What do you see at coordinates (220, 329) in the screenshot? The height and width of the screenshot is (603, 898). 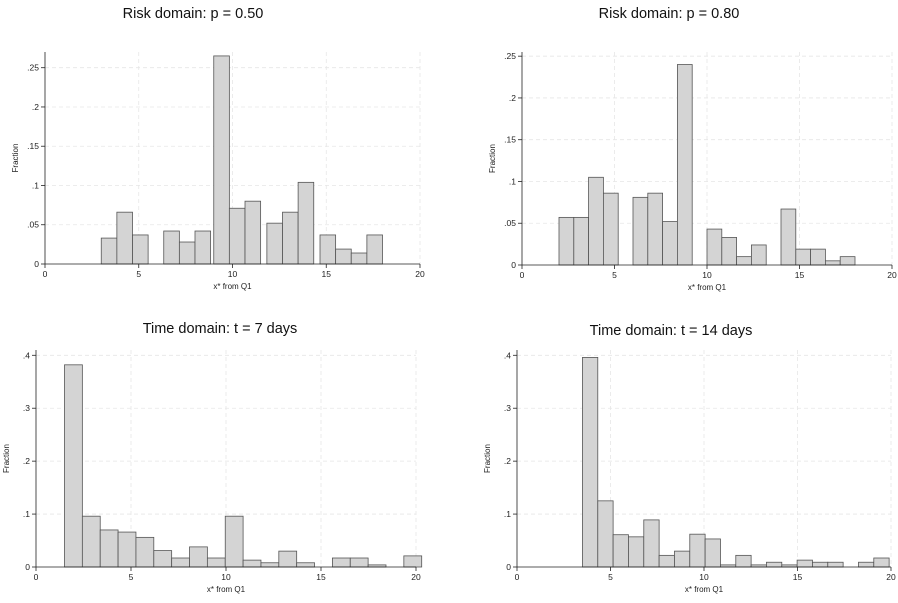 I see `chart-title: Time domain: t = 7 days` at bounding box center [220, 329].